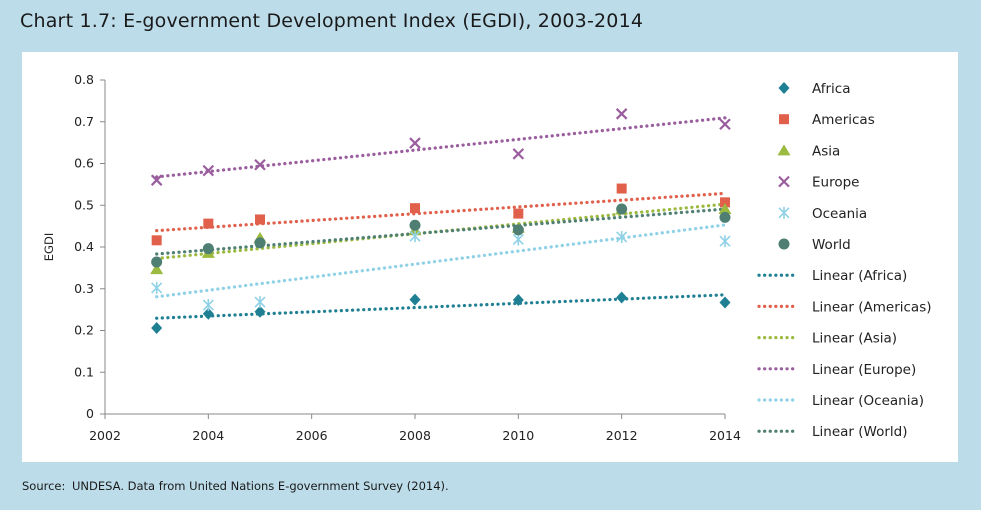  I want to click on x-tick-label: 2014, so click(725, 435).